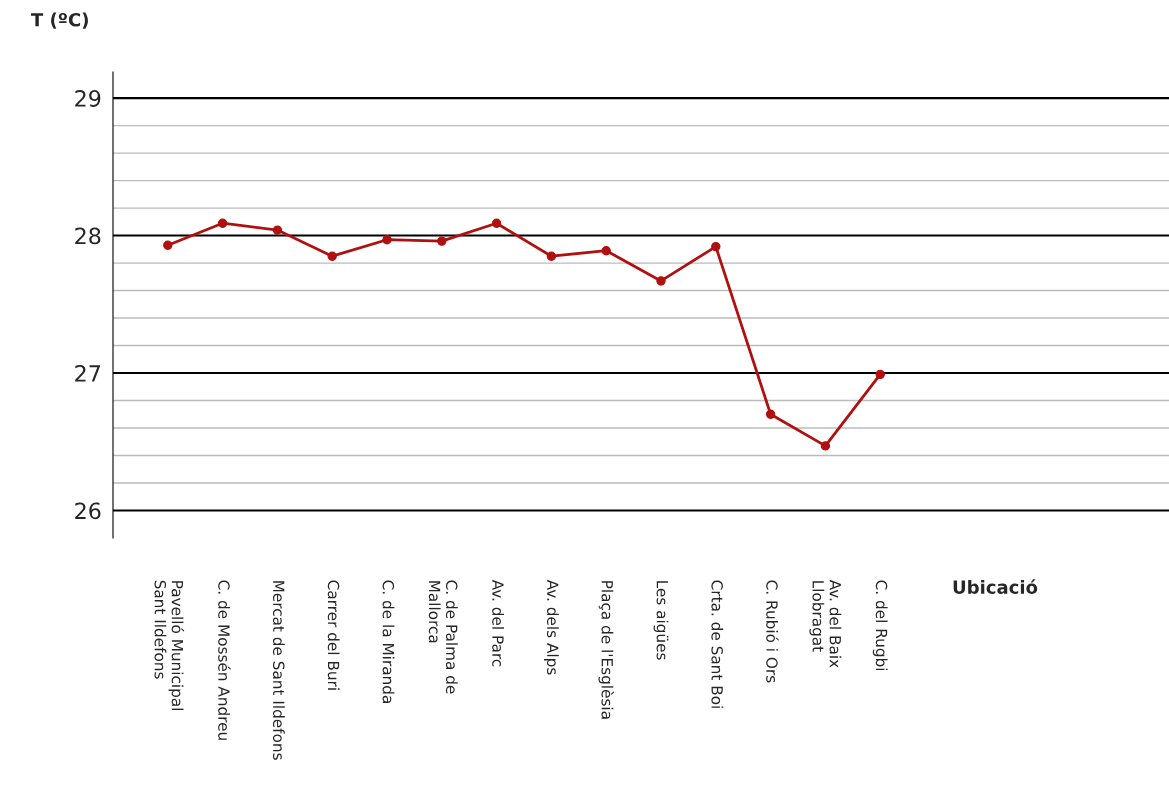 The height and width of the screenshot is (797, 1169). What do you see at coordinates (717, 644) in the screenshot?
I see `x-tick-label: Crta. de Sant Boi` at bounding box center [717, 644].